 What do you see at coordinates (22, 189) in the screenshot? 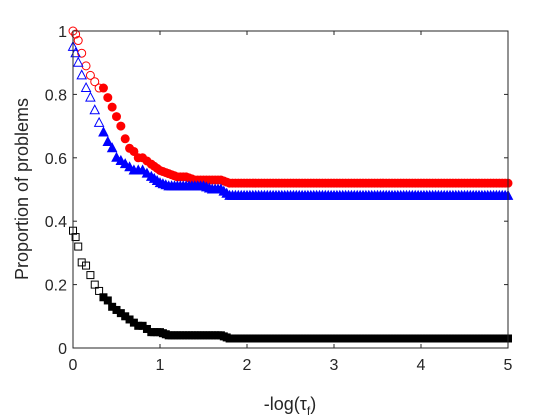
I see `y-axis-label: Proportion of problems` at bounding box center [22, 189].